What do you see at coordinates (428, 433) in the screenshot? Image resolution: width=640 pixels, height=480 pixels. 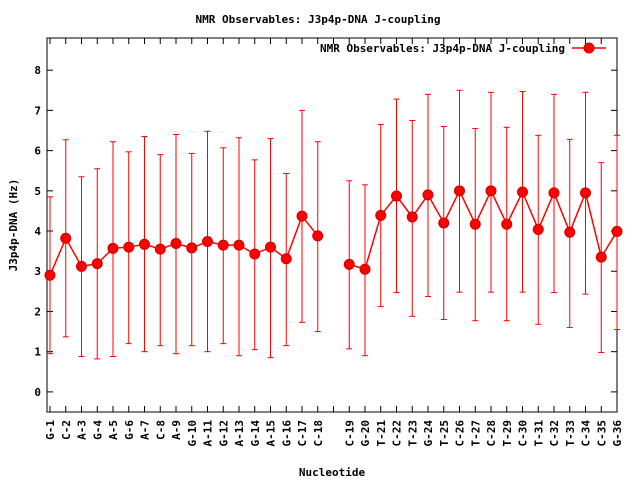 I see `x-tick-label: G-24` at bounding box center [428, 433].